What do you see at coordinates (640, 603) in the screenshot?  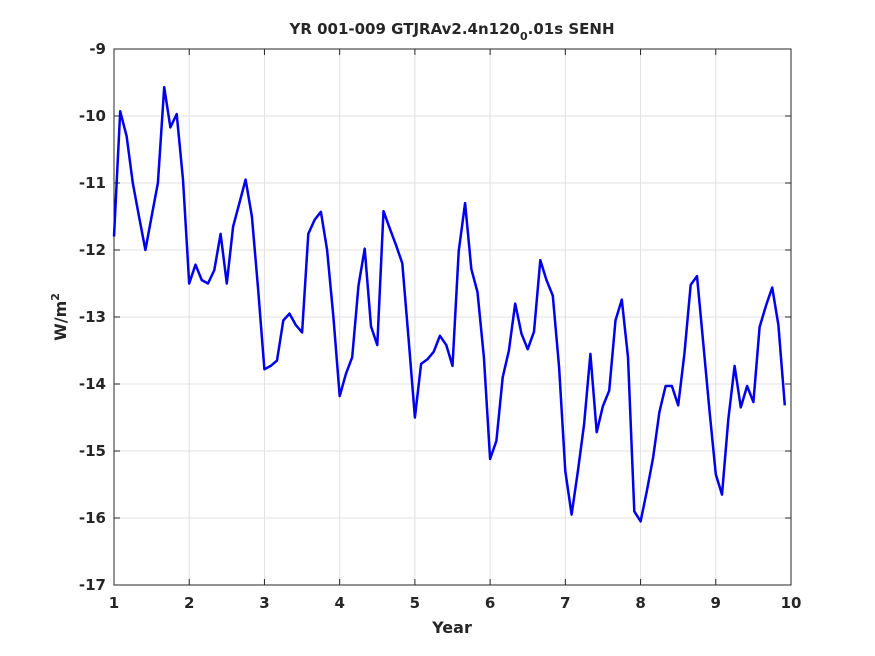 I see `x-tick-label: 8` at bounding box center [640, 603].